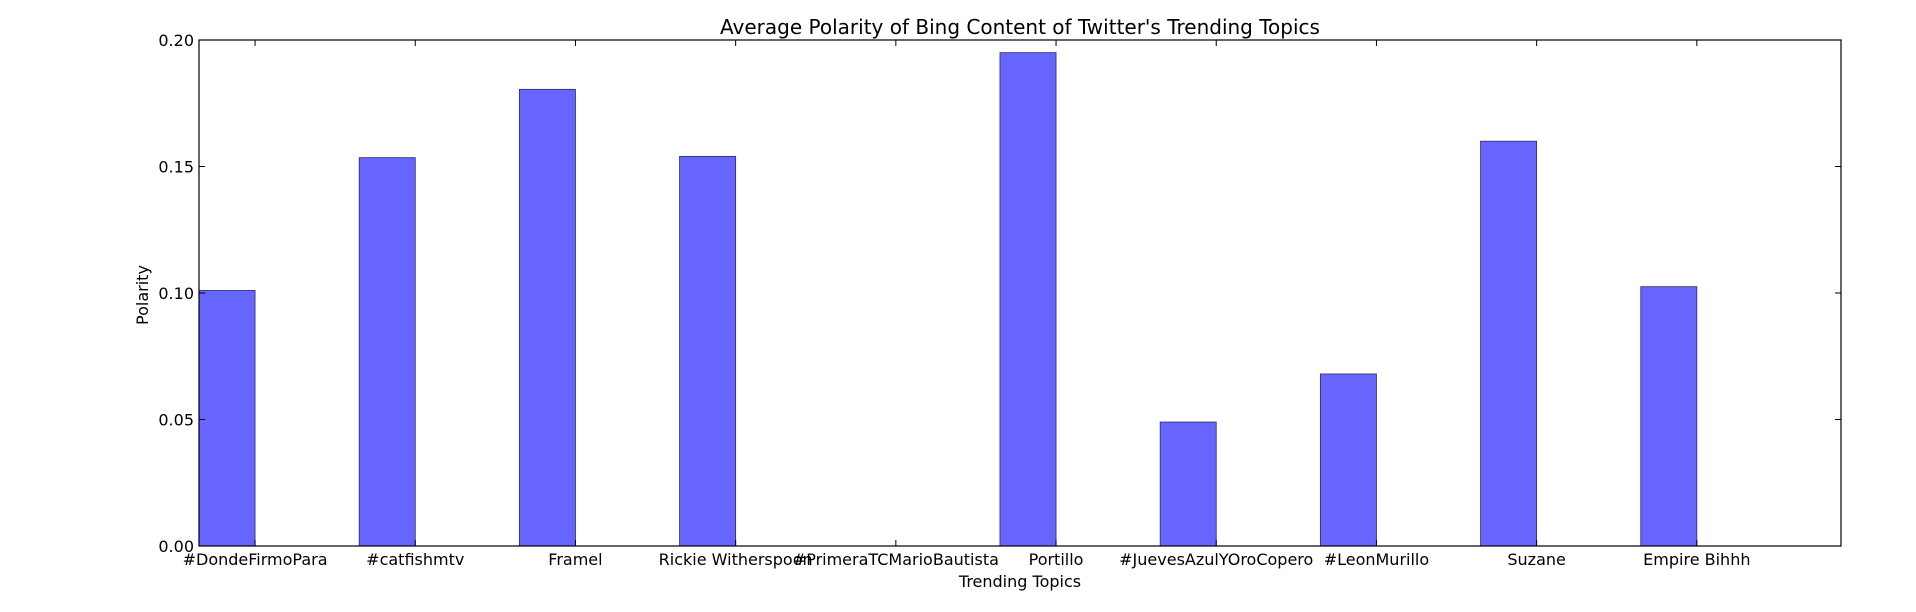 Image resolution: width=1916 pixels, height=612 pixels. What do you see at coordinates (176, 293) in the screenshot?
I see `y-tick-label: 0.10` at bounding box center [176, 293].